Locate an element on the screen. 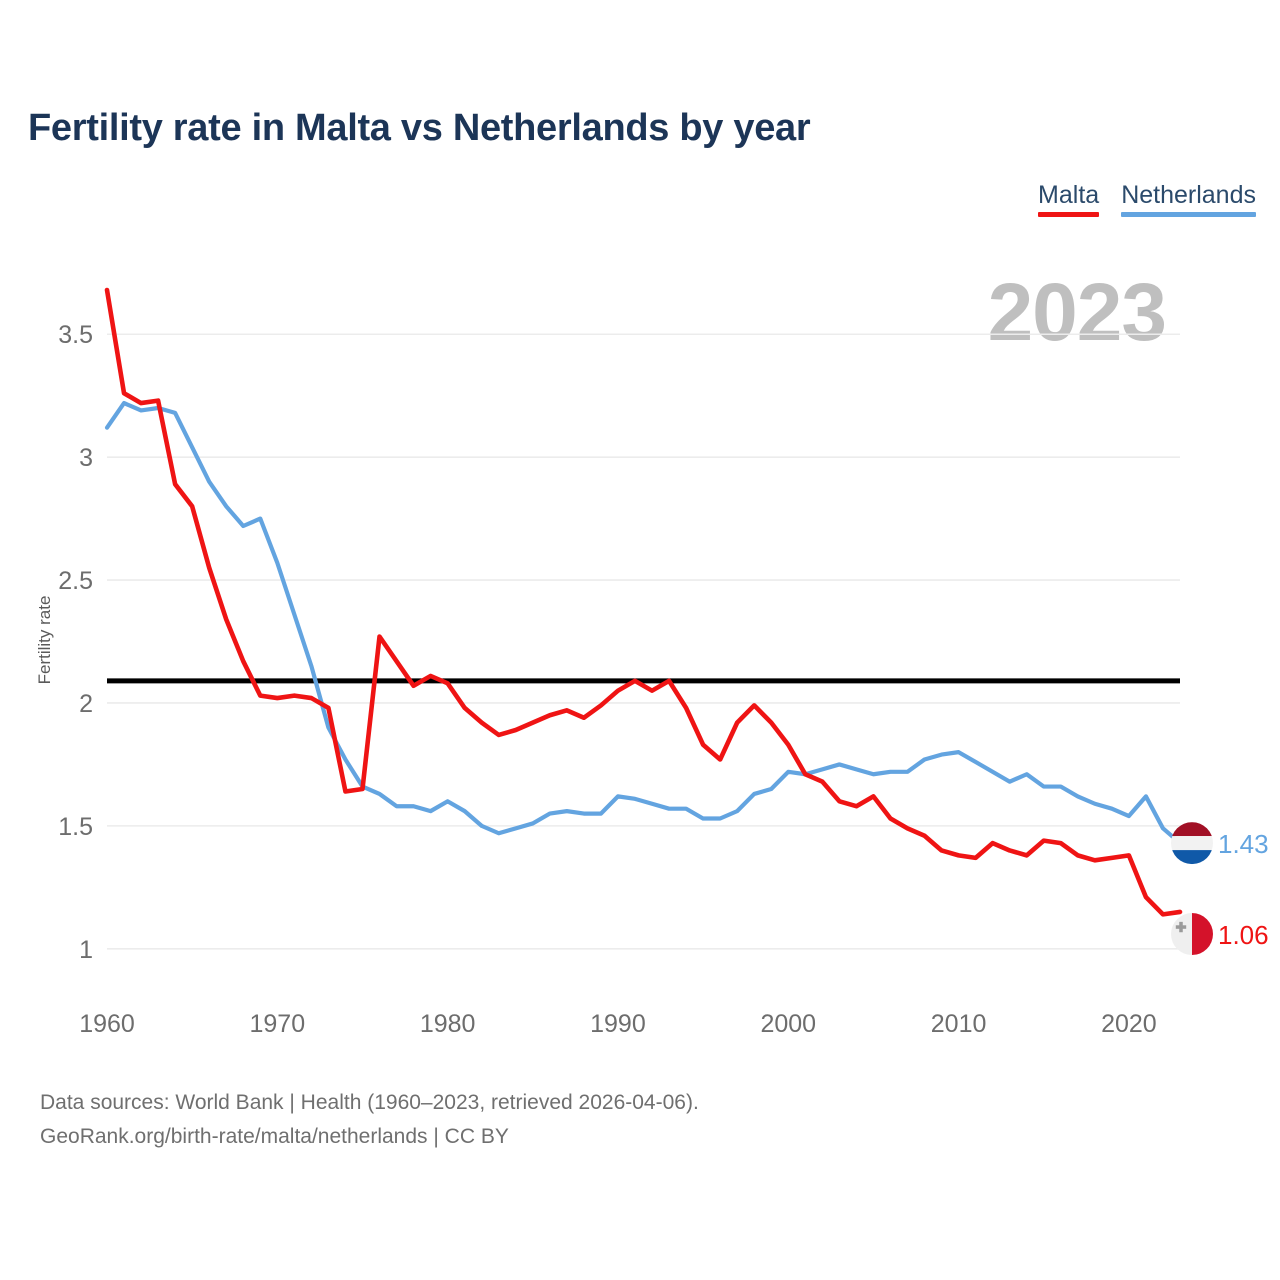  endpoint-label-malta: 1.06 is located at coordinates (1243, 935).